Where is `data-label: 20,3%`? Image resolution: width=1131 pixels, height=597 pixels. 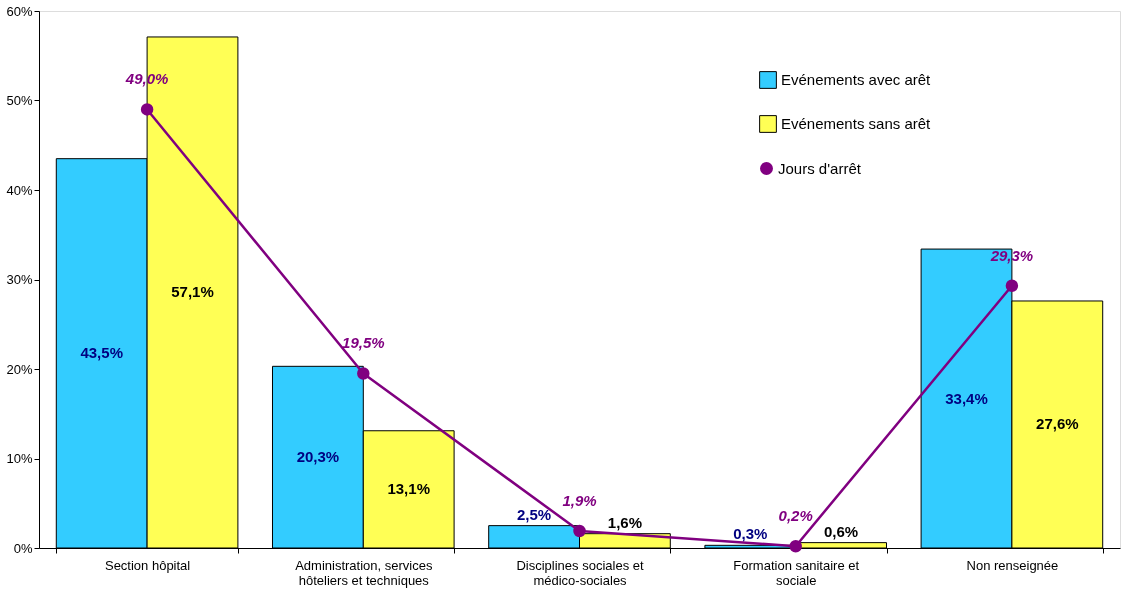 data-label: 20,3% is located at coordinates (318, 457).